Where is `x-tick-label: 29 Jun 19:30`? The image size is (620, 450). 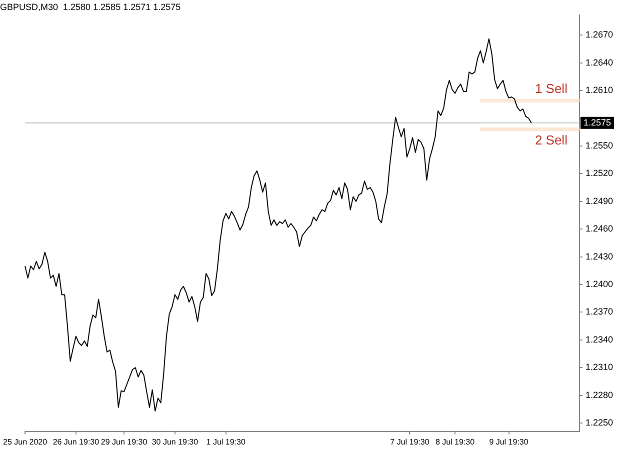
x-tick-label: 29 Jun 19:30 is located at coordinates (124, 441).